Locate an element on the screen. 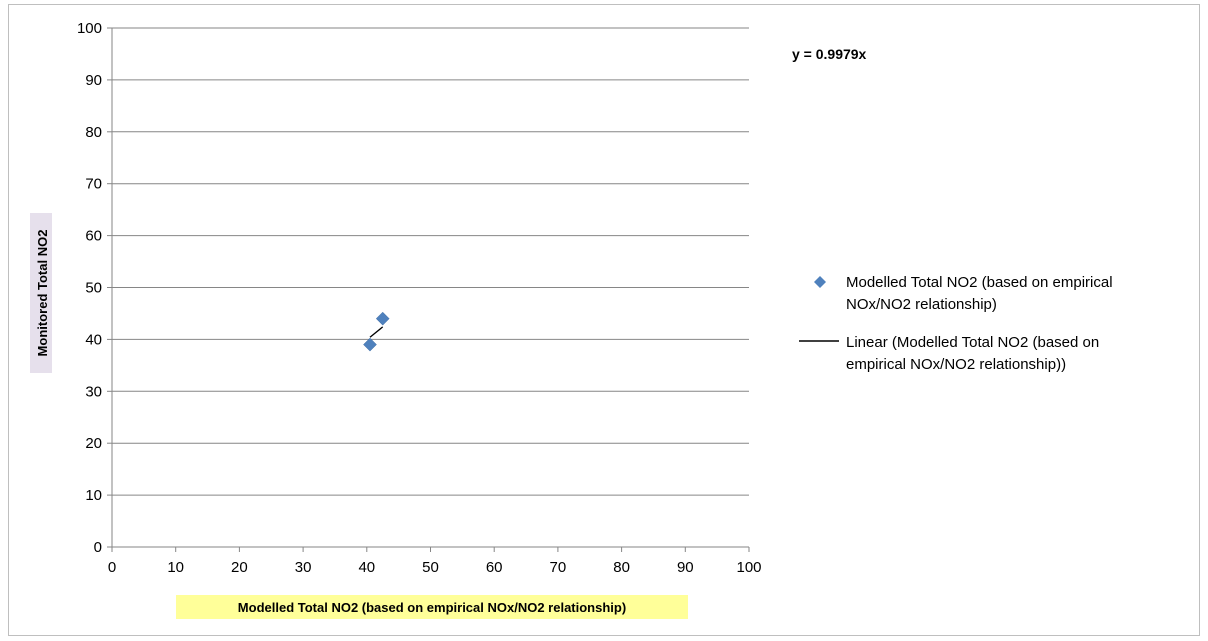 The width and height of the screenshot is (1208, 641). legend-trend-label-line1: Linear (Modelled Total NO2 (based on is located at coordinates (972, 342).